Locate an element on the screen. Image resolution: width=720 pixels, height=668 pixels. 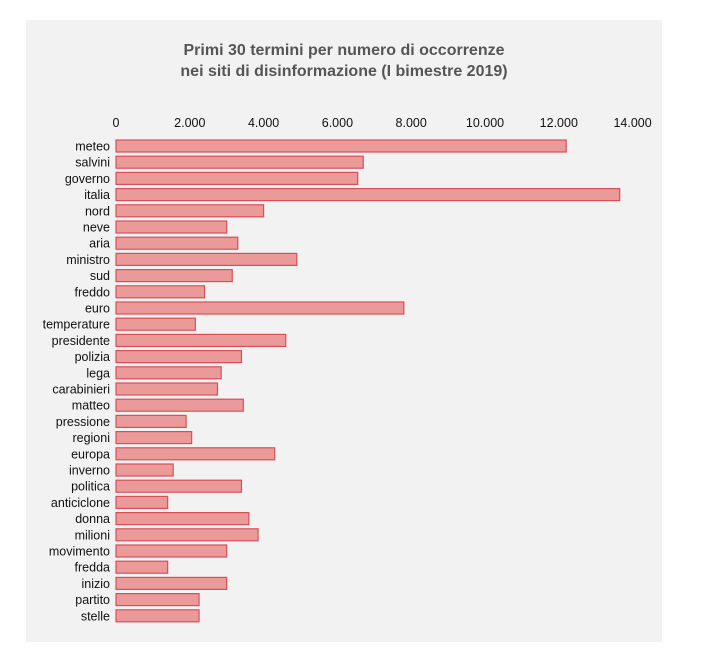
category-label-presidente: presidente is located at coordinates (81, 341).